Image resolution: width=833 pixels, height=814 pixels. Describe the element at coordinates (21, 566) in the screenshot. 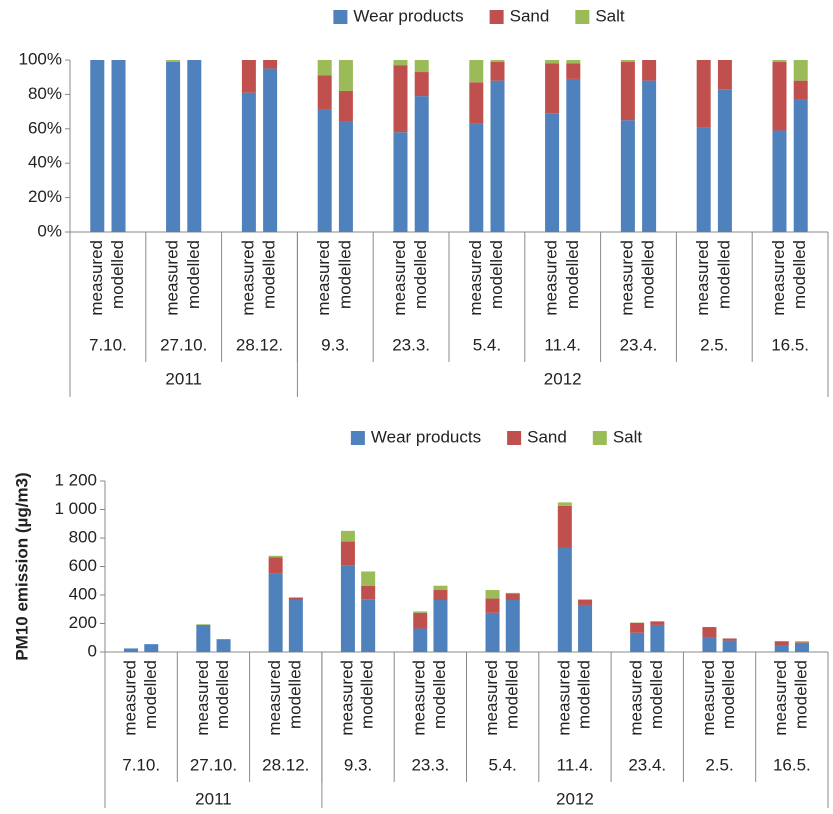

I see `y-axis-title: PM10 emission (µg/m3)` at that location.